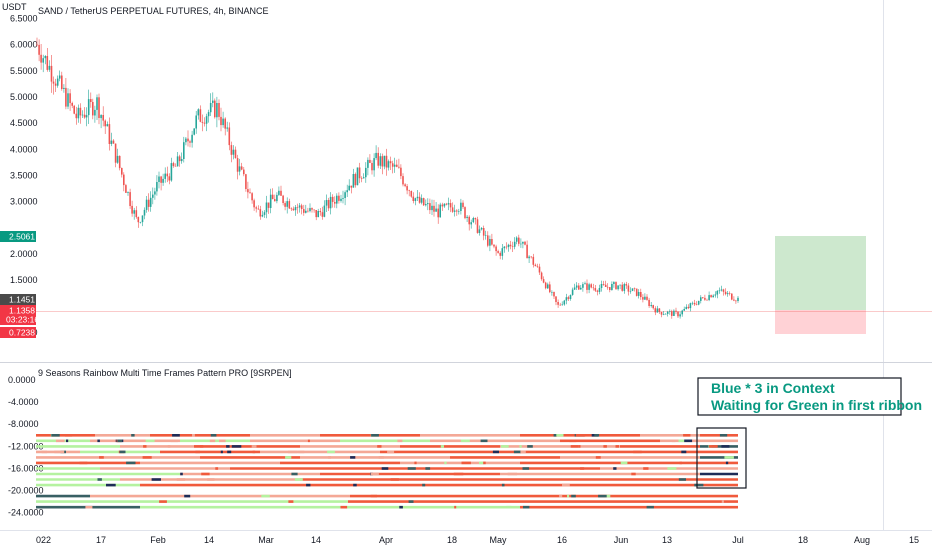 The height and width of the screenshot is (550, 932). I want to click on price-tick-label: 5.0000, so click(24, 97).